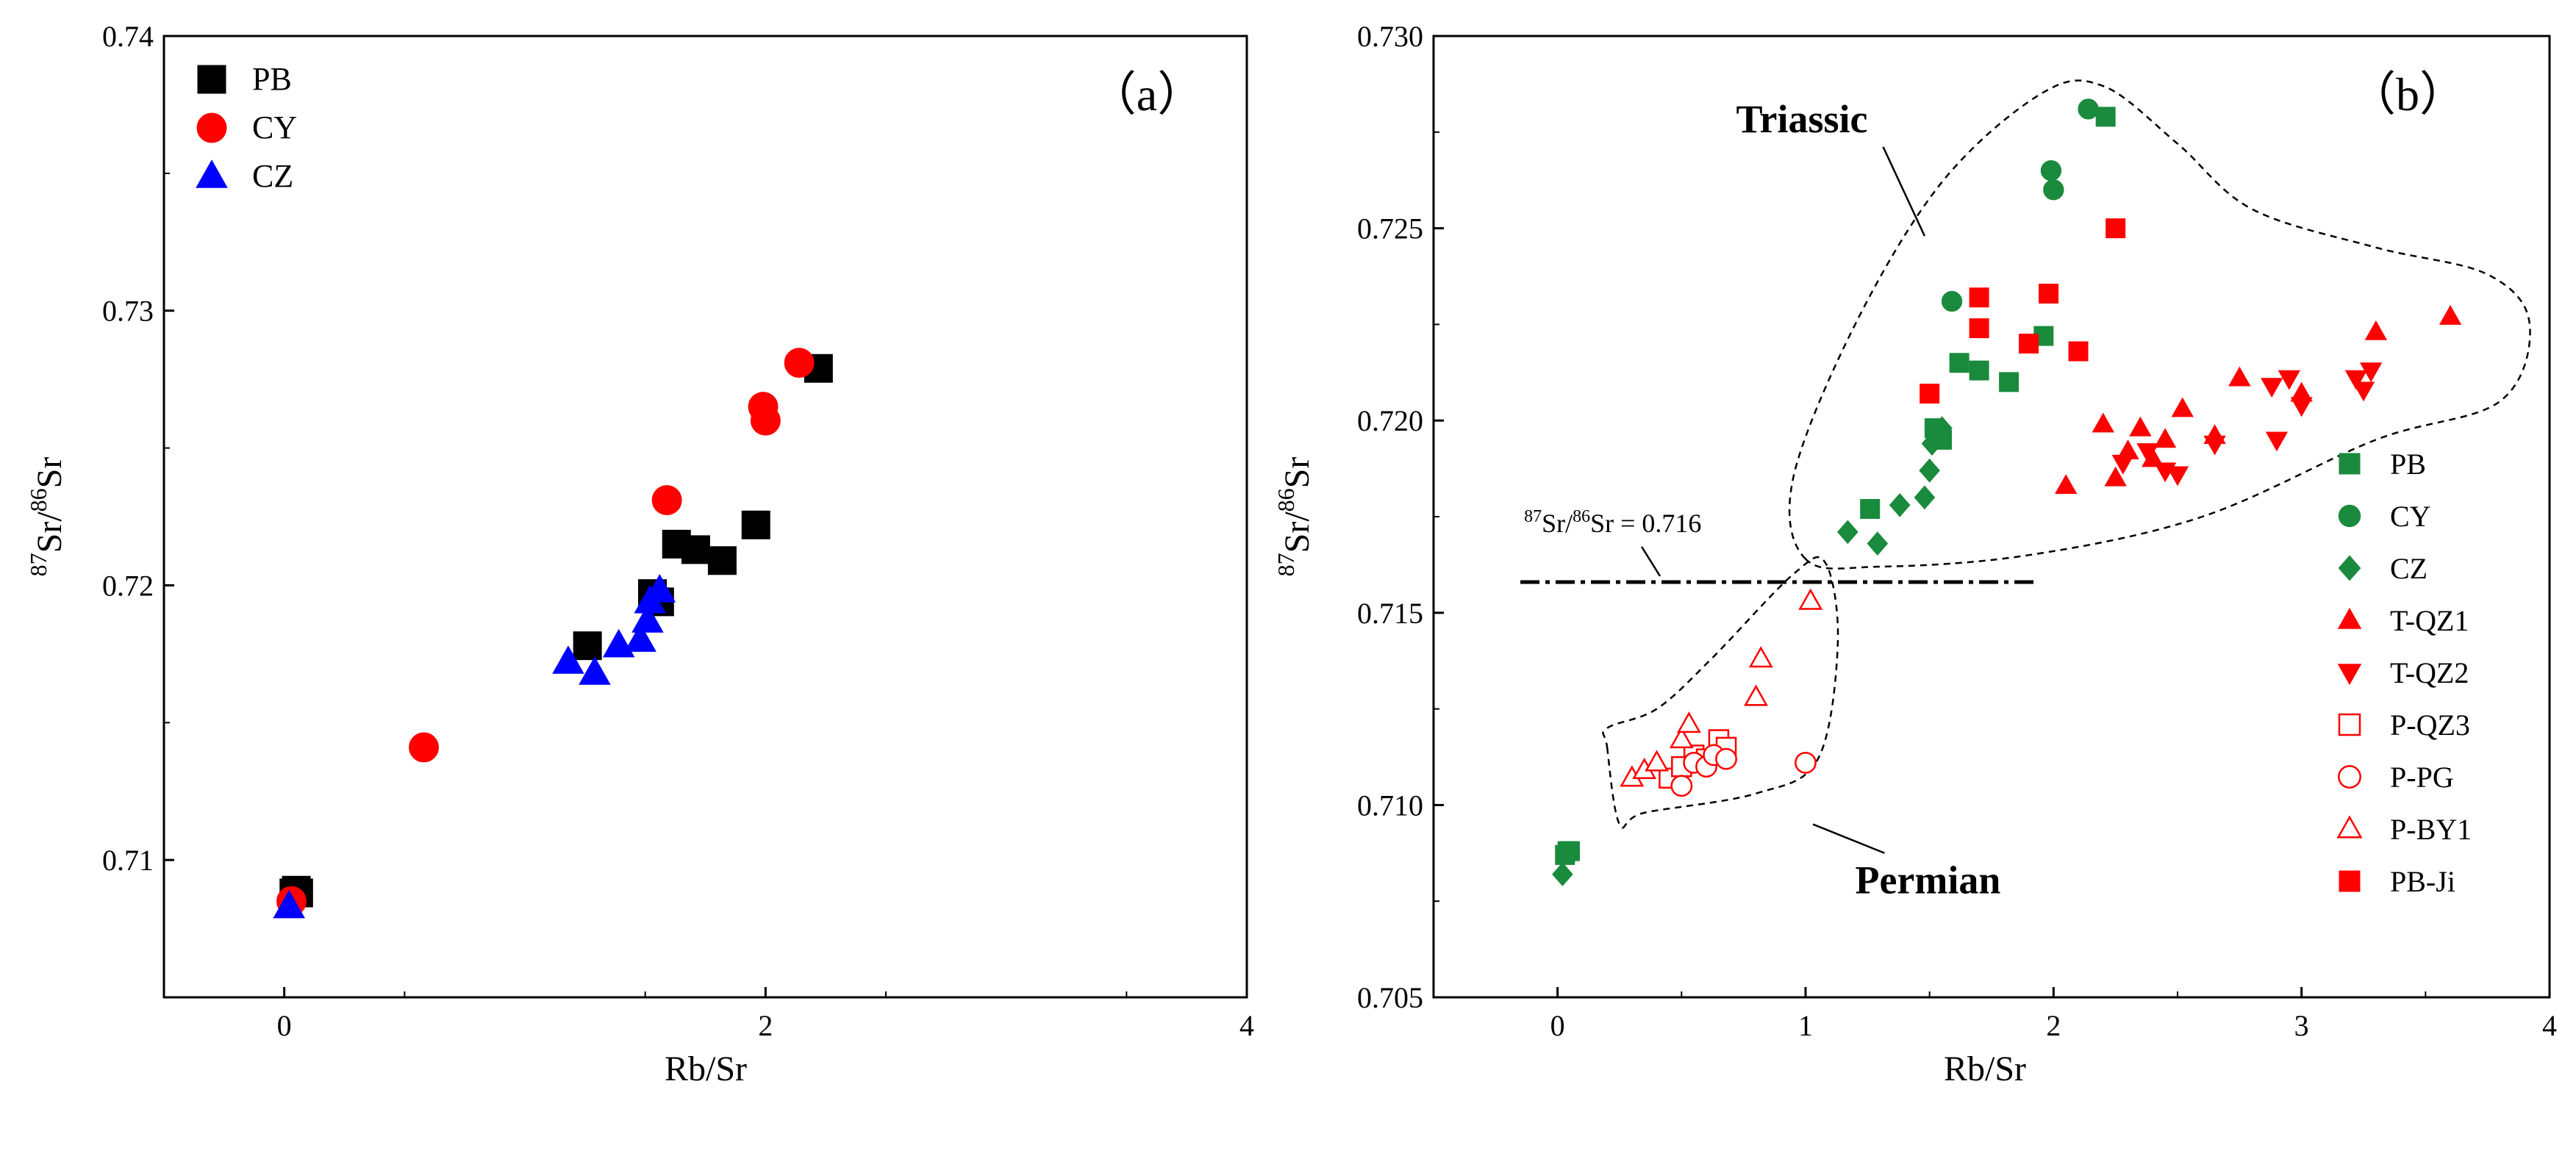  I want to click on legend-marker-p-pg, so click(2349, 777).